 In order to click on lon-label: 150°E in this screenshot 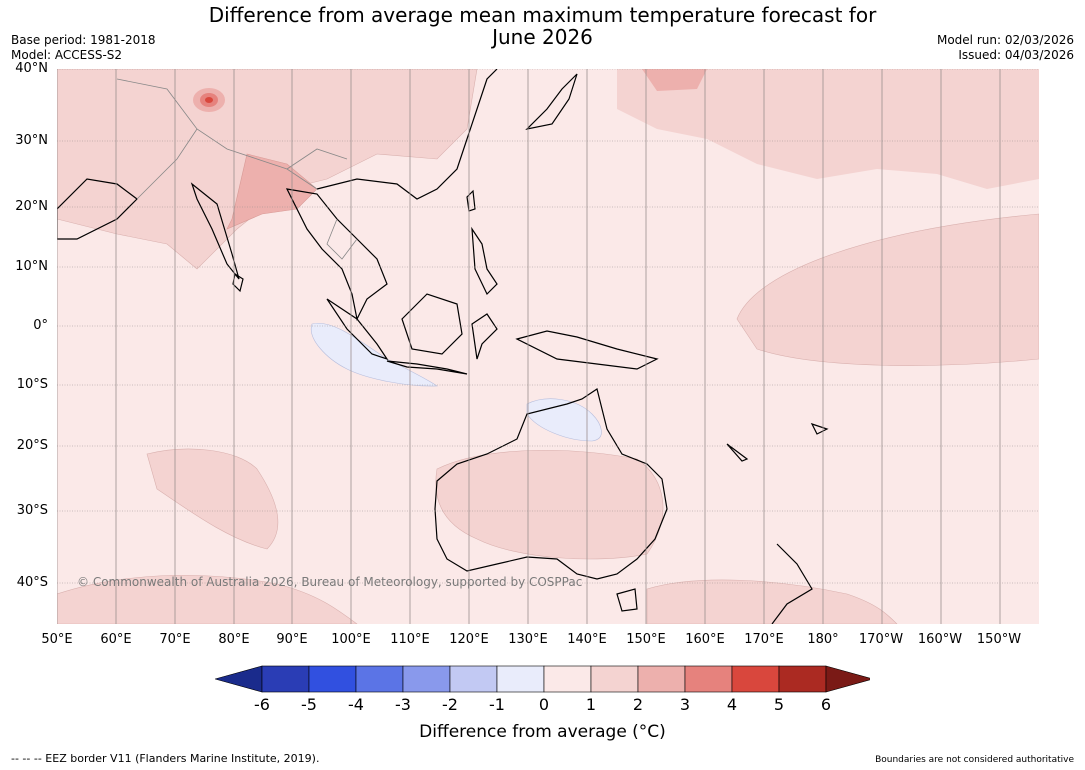, I will do `click(646, 639)`.